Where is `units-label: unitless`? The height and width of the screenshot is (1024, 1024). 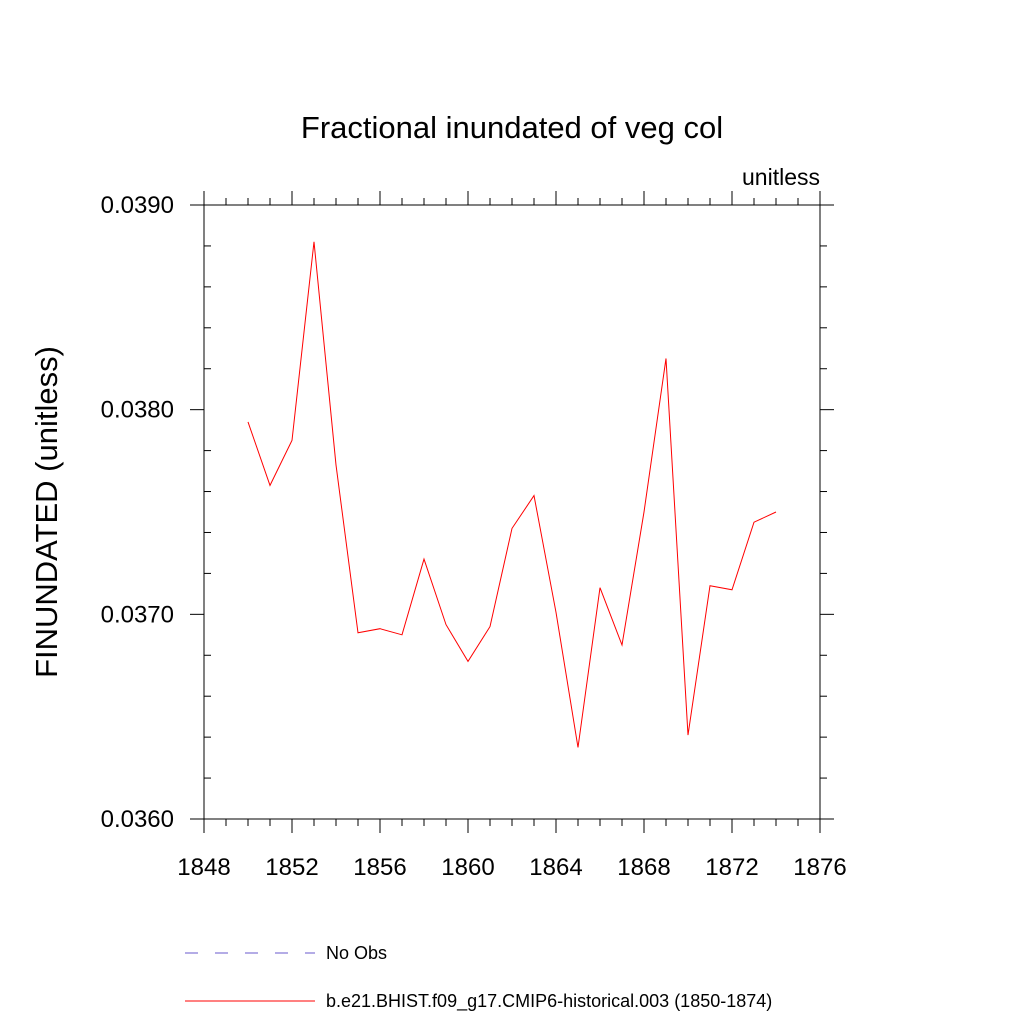 units-label: unitless is located at coordinates (781, 177).